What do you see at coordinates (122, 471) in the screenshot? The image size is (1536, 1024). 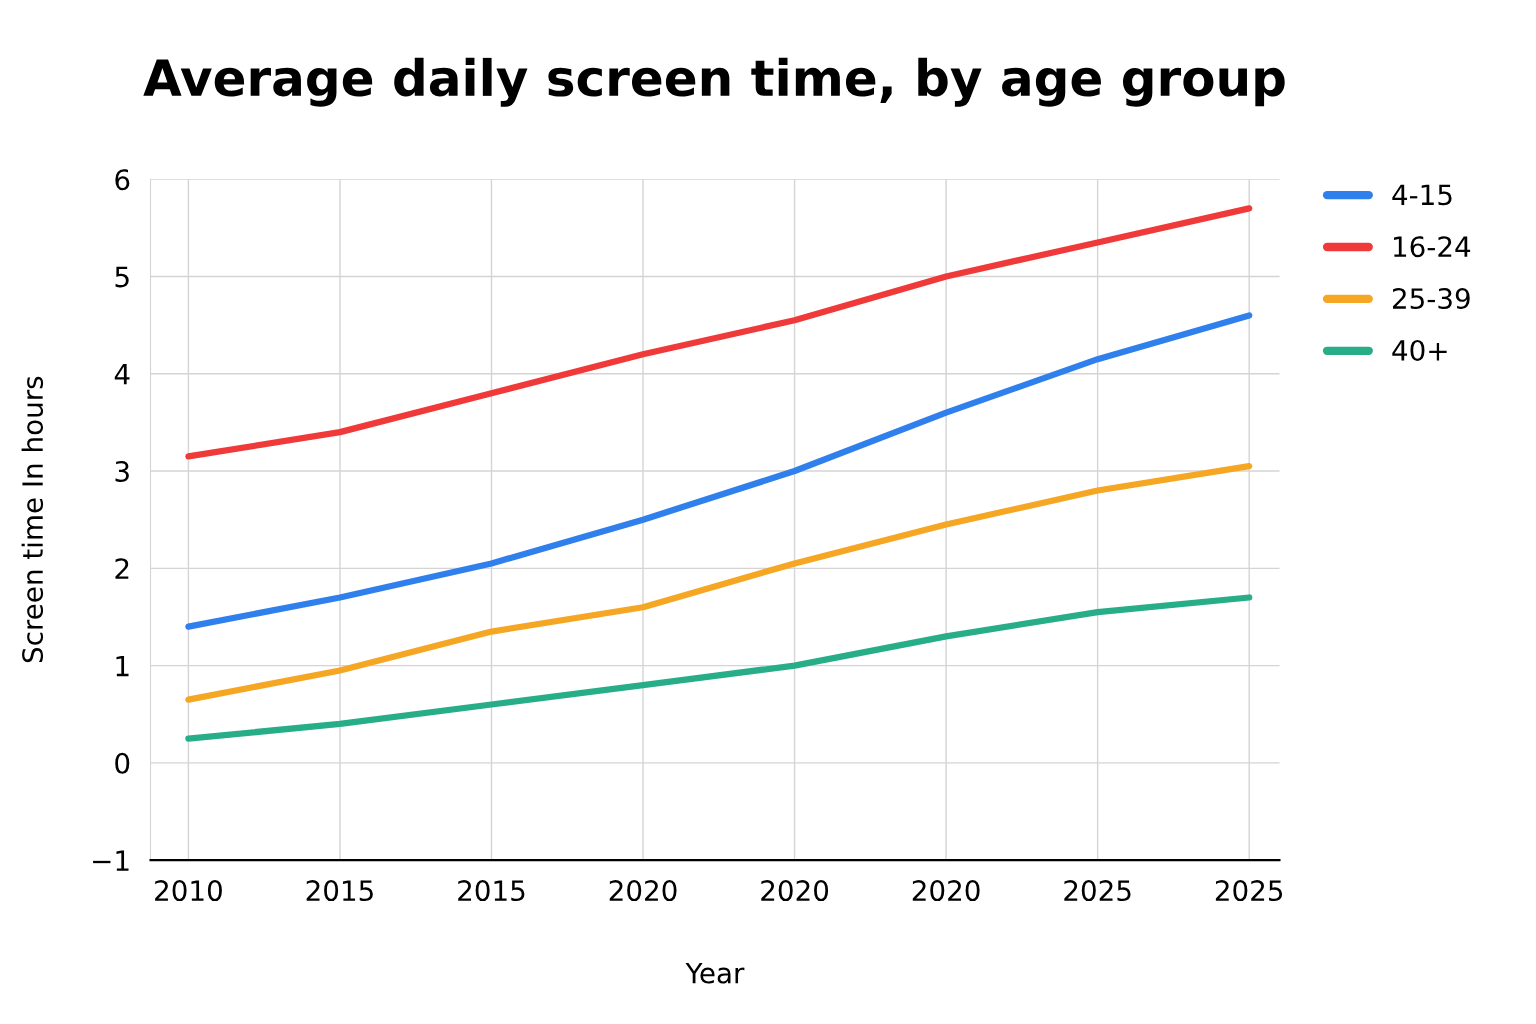 I see `y-tick-label: 3` at bounding box center [122, 471].